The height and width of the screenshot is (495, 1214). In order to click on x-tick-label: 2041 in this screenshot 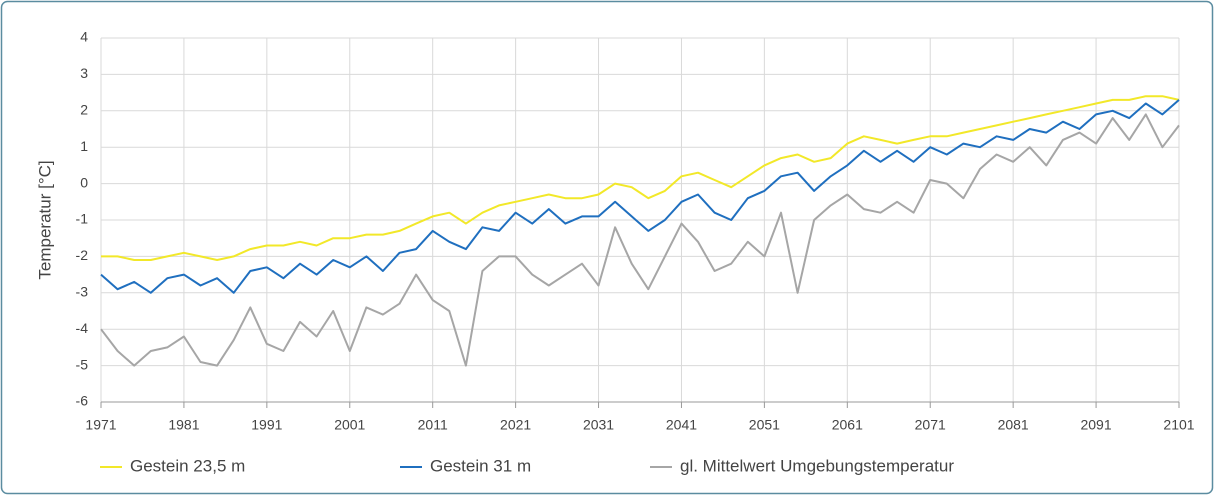, I will do `click(681, 425)`.